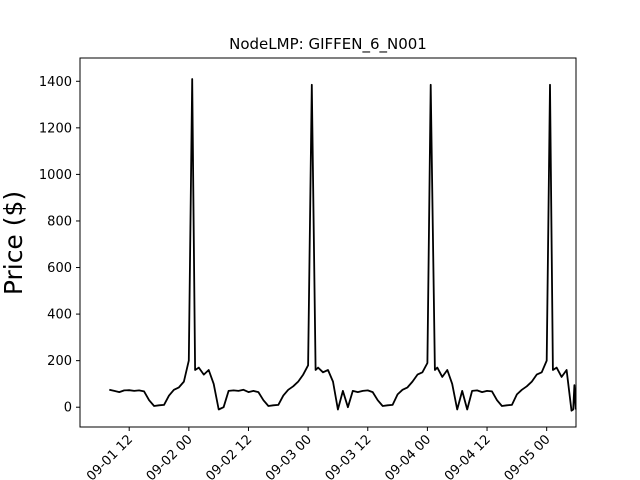 This screenshot has width=640, height=480. I want to click on y-axis-label: Price ($), so click(14, 243).